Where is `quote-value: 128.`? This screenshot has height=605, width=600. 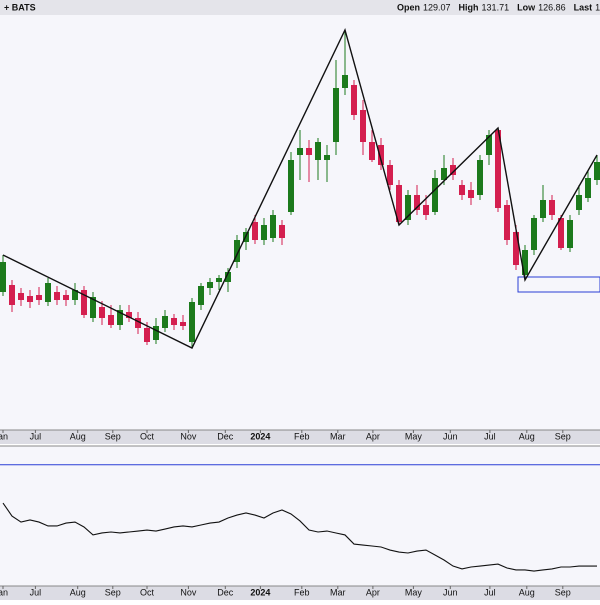 quote-value: 128. is located at coordinates (597, 7).